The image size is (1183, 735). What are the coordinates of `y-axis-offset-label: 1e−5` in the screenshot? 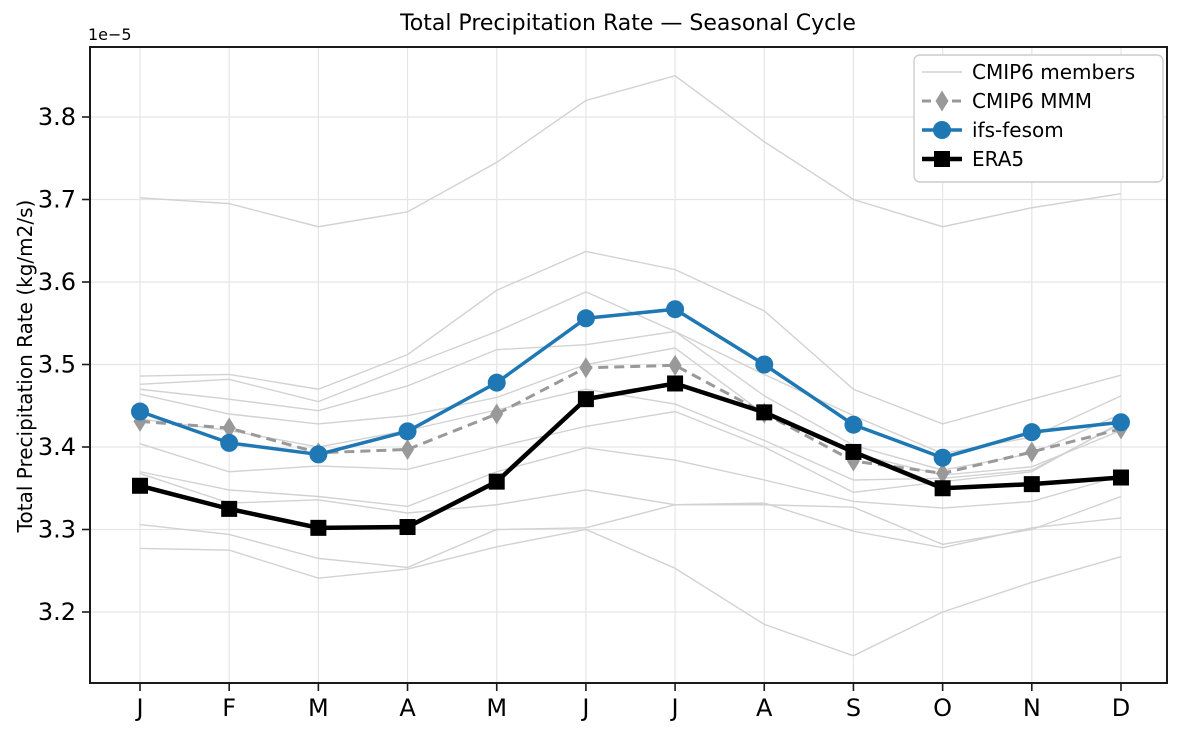 It's located at (110, 34).